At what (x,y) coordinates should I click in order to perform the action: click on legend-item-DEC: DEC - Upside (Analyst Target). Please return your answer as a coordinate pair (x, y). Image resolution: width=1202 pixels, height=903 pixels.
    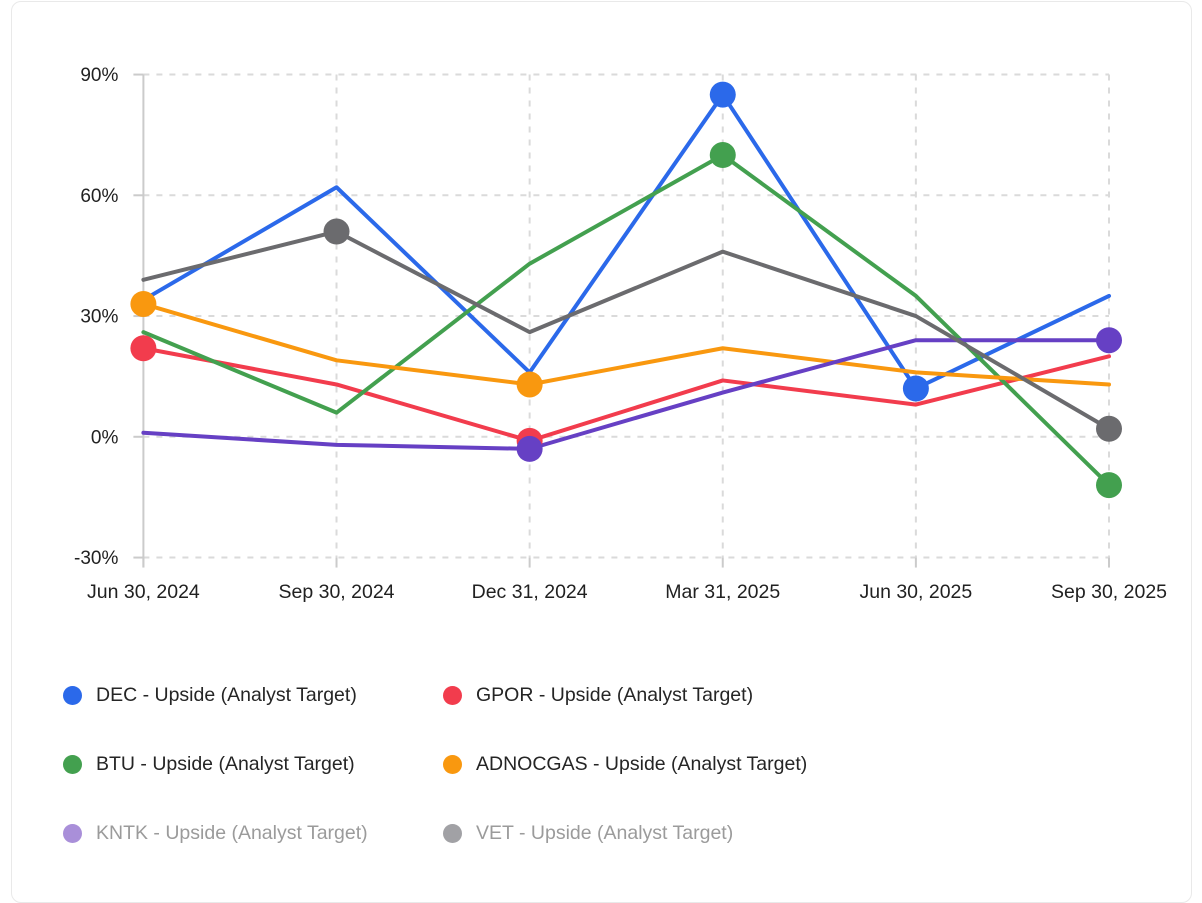
    Looking at the image, I should click on (253, 695).